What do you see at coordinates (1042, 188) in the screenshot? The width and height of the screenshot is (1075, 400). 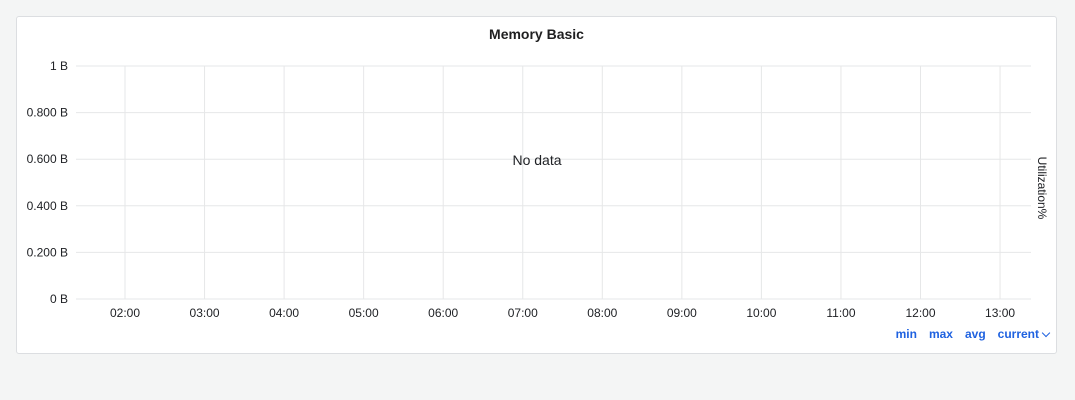 I see `right-axis-label: Utilization%` at bounding box center [1042, 188].